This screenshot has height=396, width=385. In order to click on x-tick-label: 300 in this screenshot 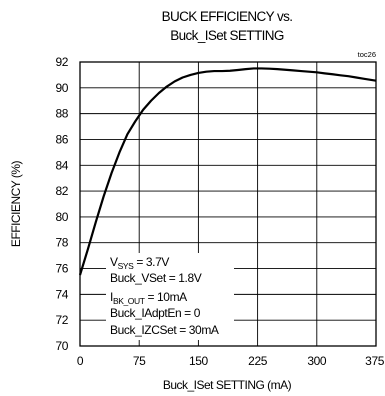, I will do `click(317, 361)`.